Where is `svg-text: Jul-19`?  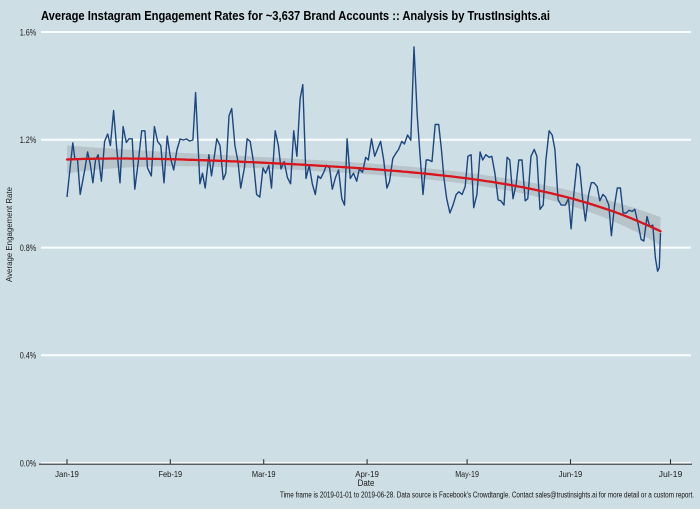 svg-text: Jul-19 is located at coordinates (671, 474).